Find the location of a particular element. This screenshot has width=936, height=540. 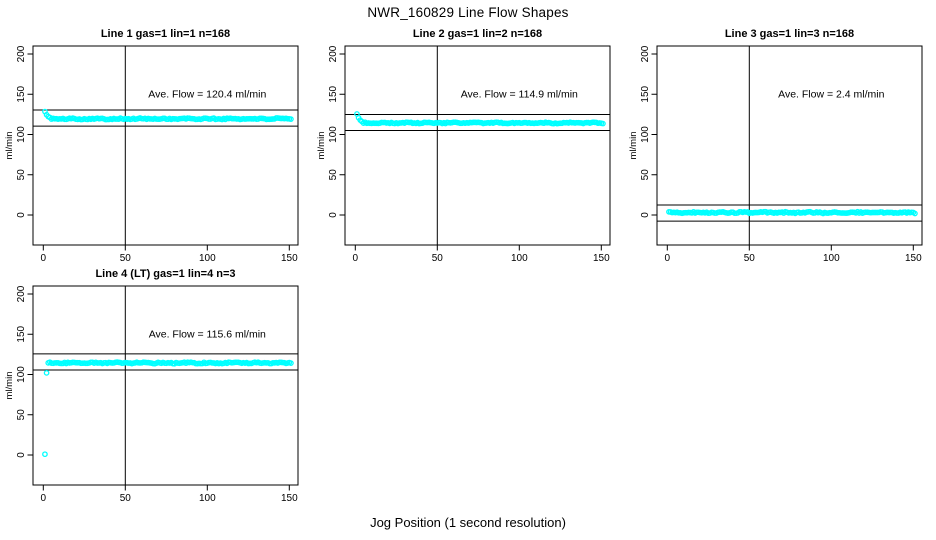

svg-text: Ave. Flow = 114.9 ml/min is located at coordinates (519, 94).